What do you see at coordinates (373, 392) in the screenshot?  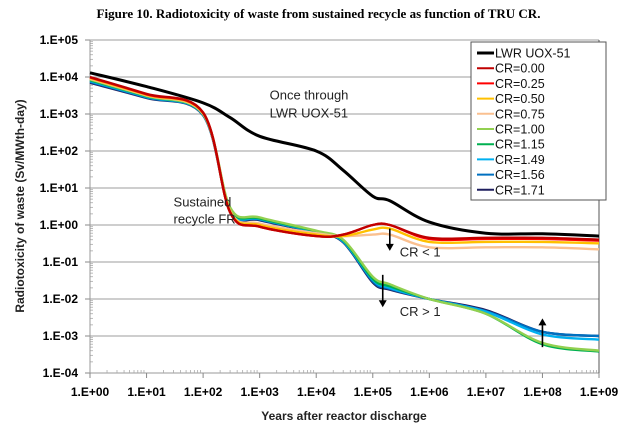 I see `x-tick-label: 1.E+05` at bounding box center [373, 392].